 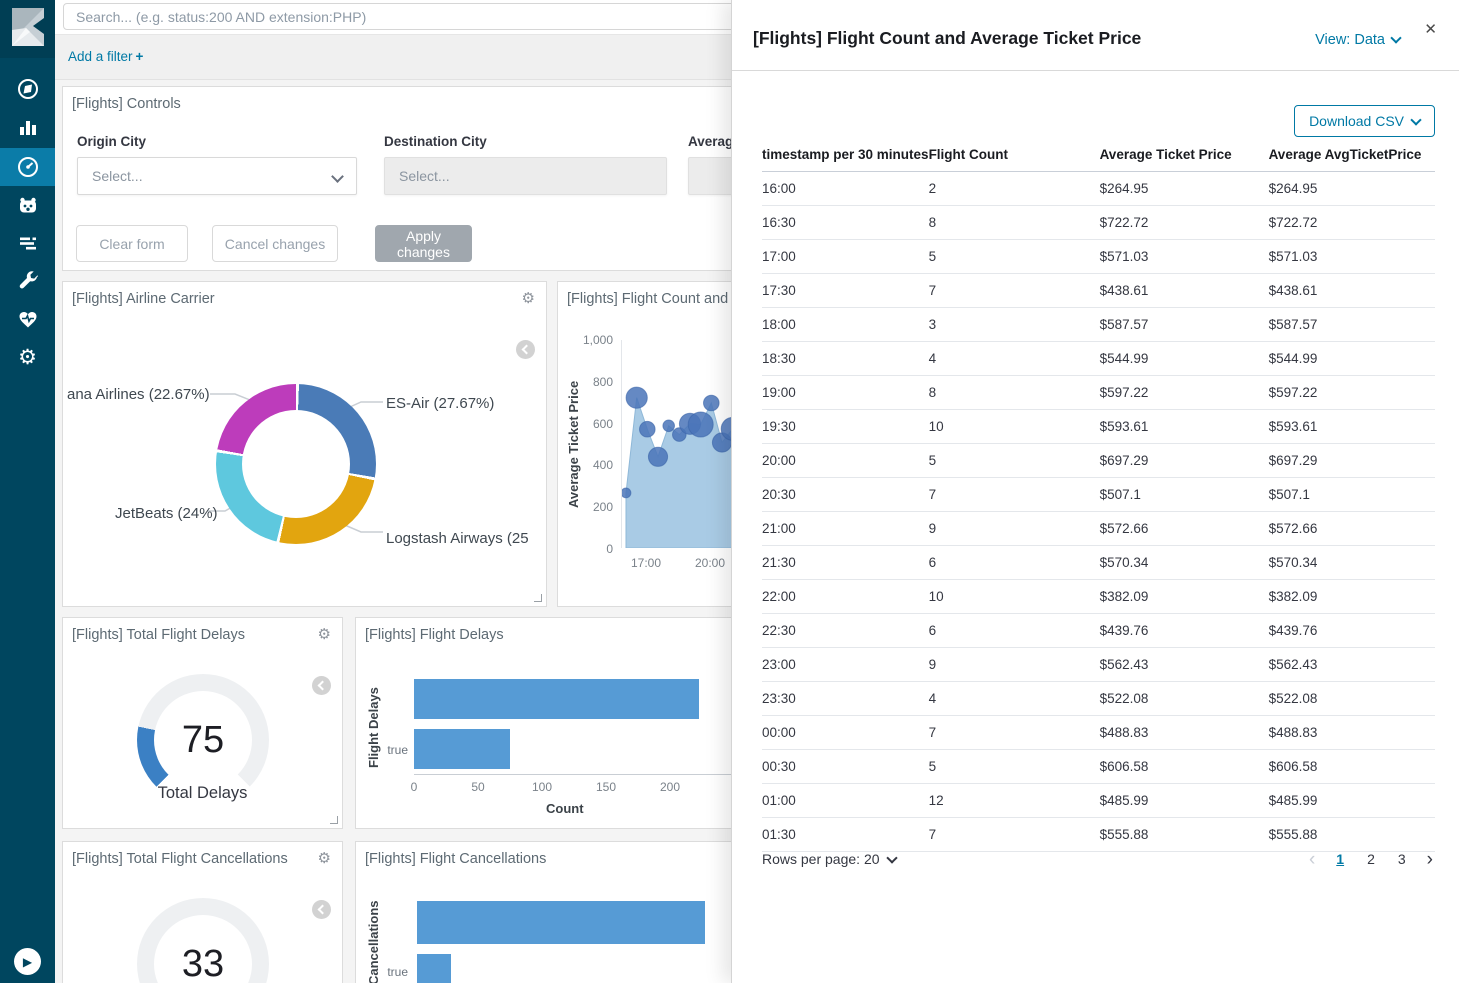 What do you see at coordinates (373, 728) in the screenshot?
I see `y-axis-title: Flight Delays` at bounding box center [373, 728].